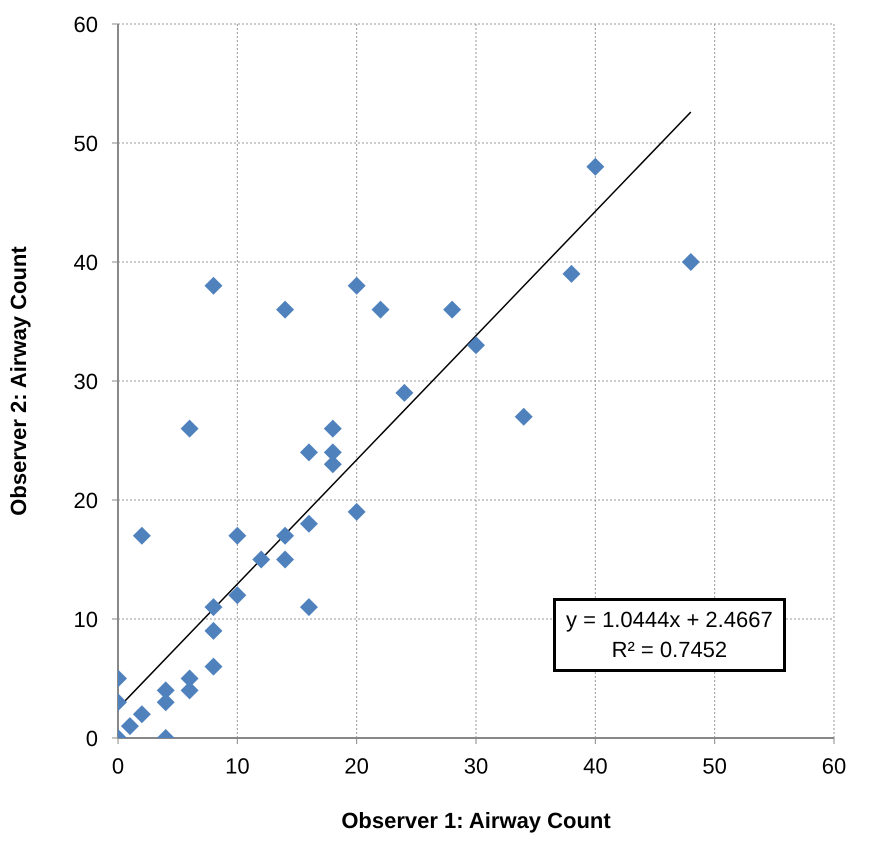 The width and height of the screenshot is (869, 852). What do you see at coordinates (356, 766) in the screenshot?
I see `x-tick-label: 20` at bounding box center [356, 766].